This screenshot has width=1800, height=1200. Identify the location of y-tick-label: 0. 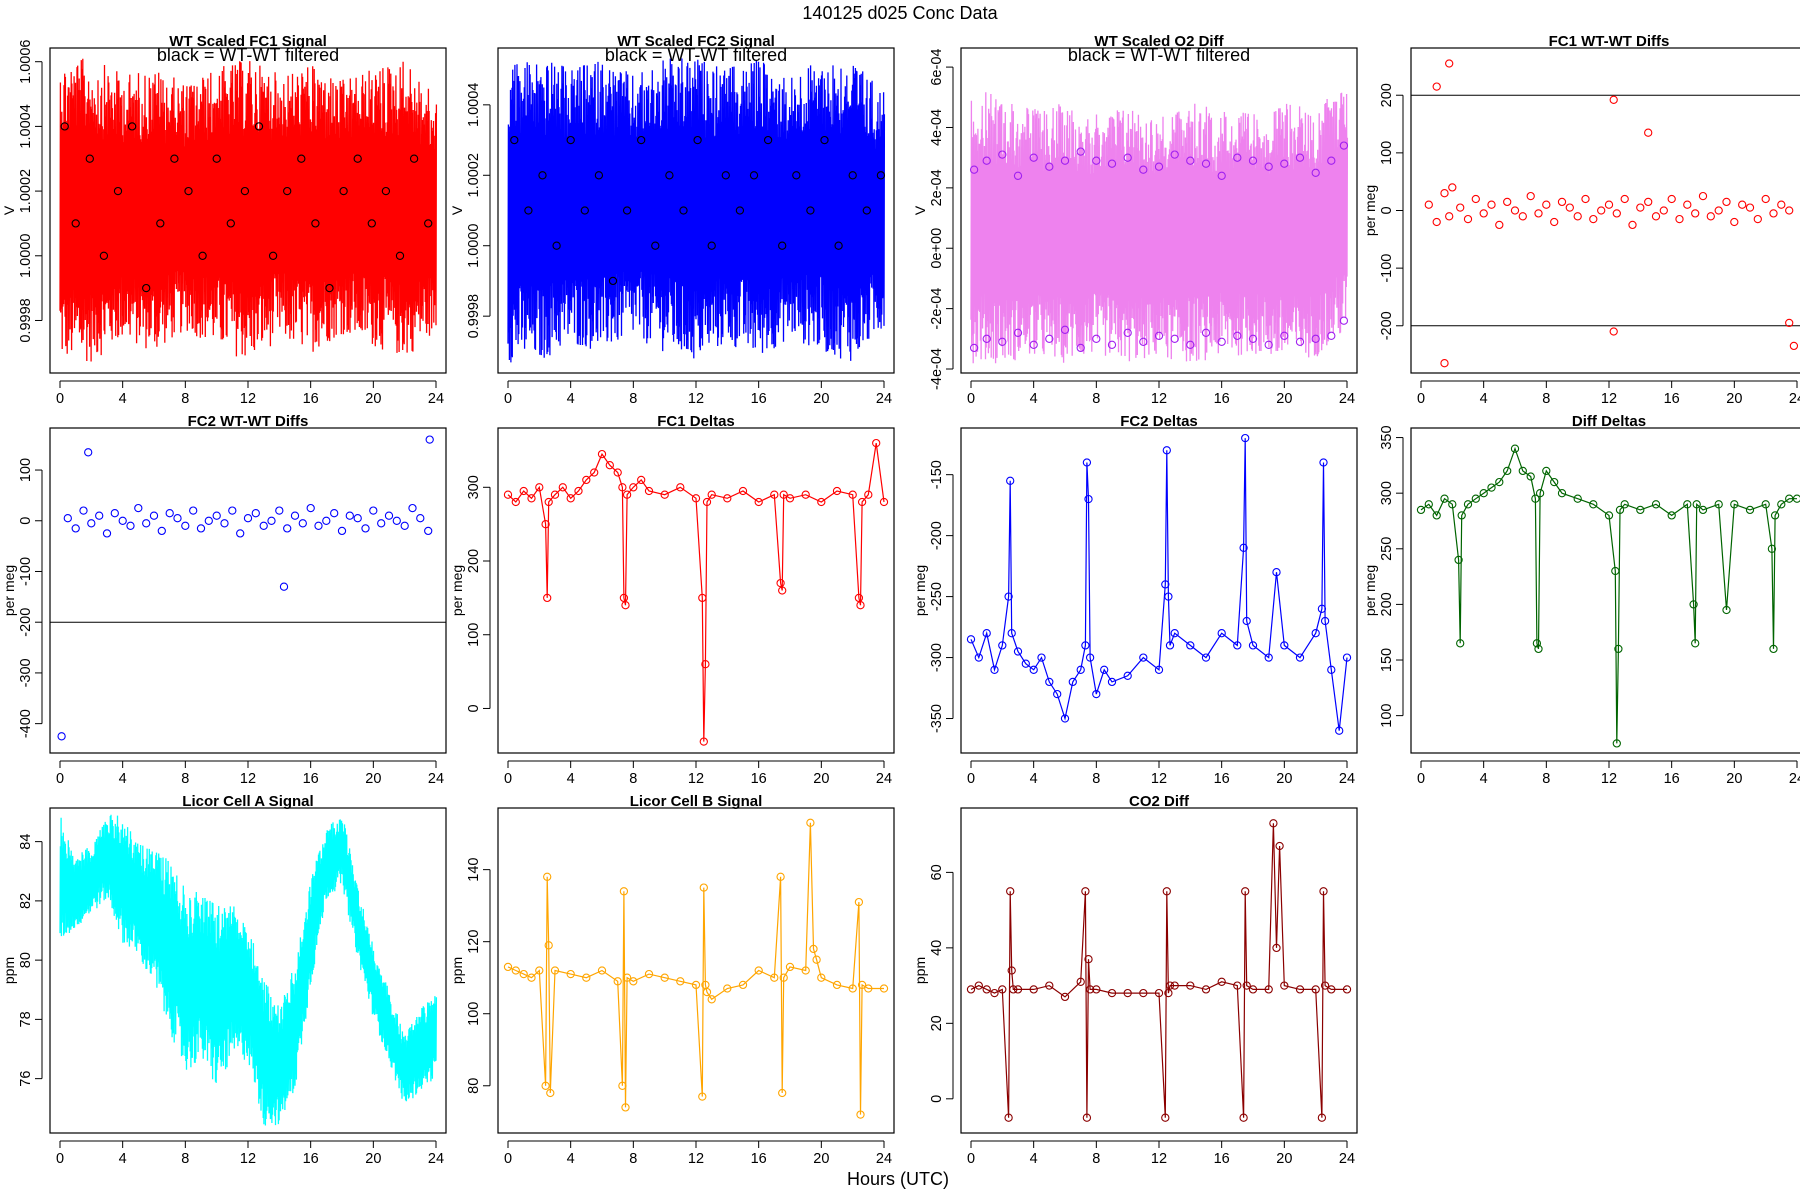
(1387, 210).